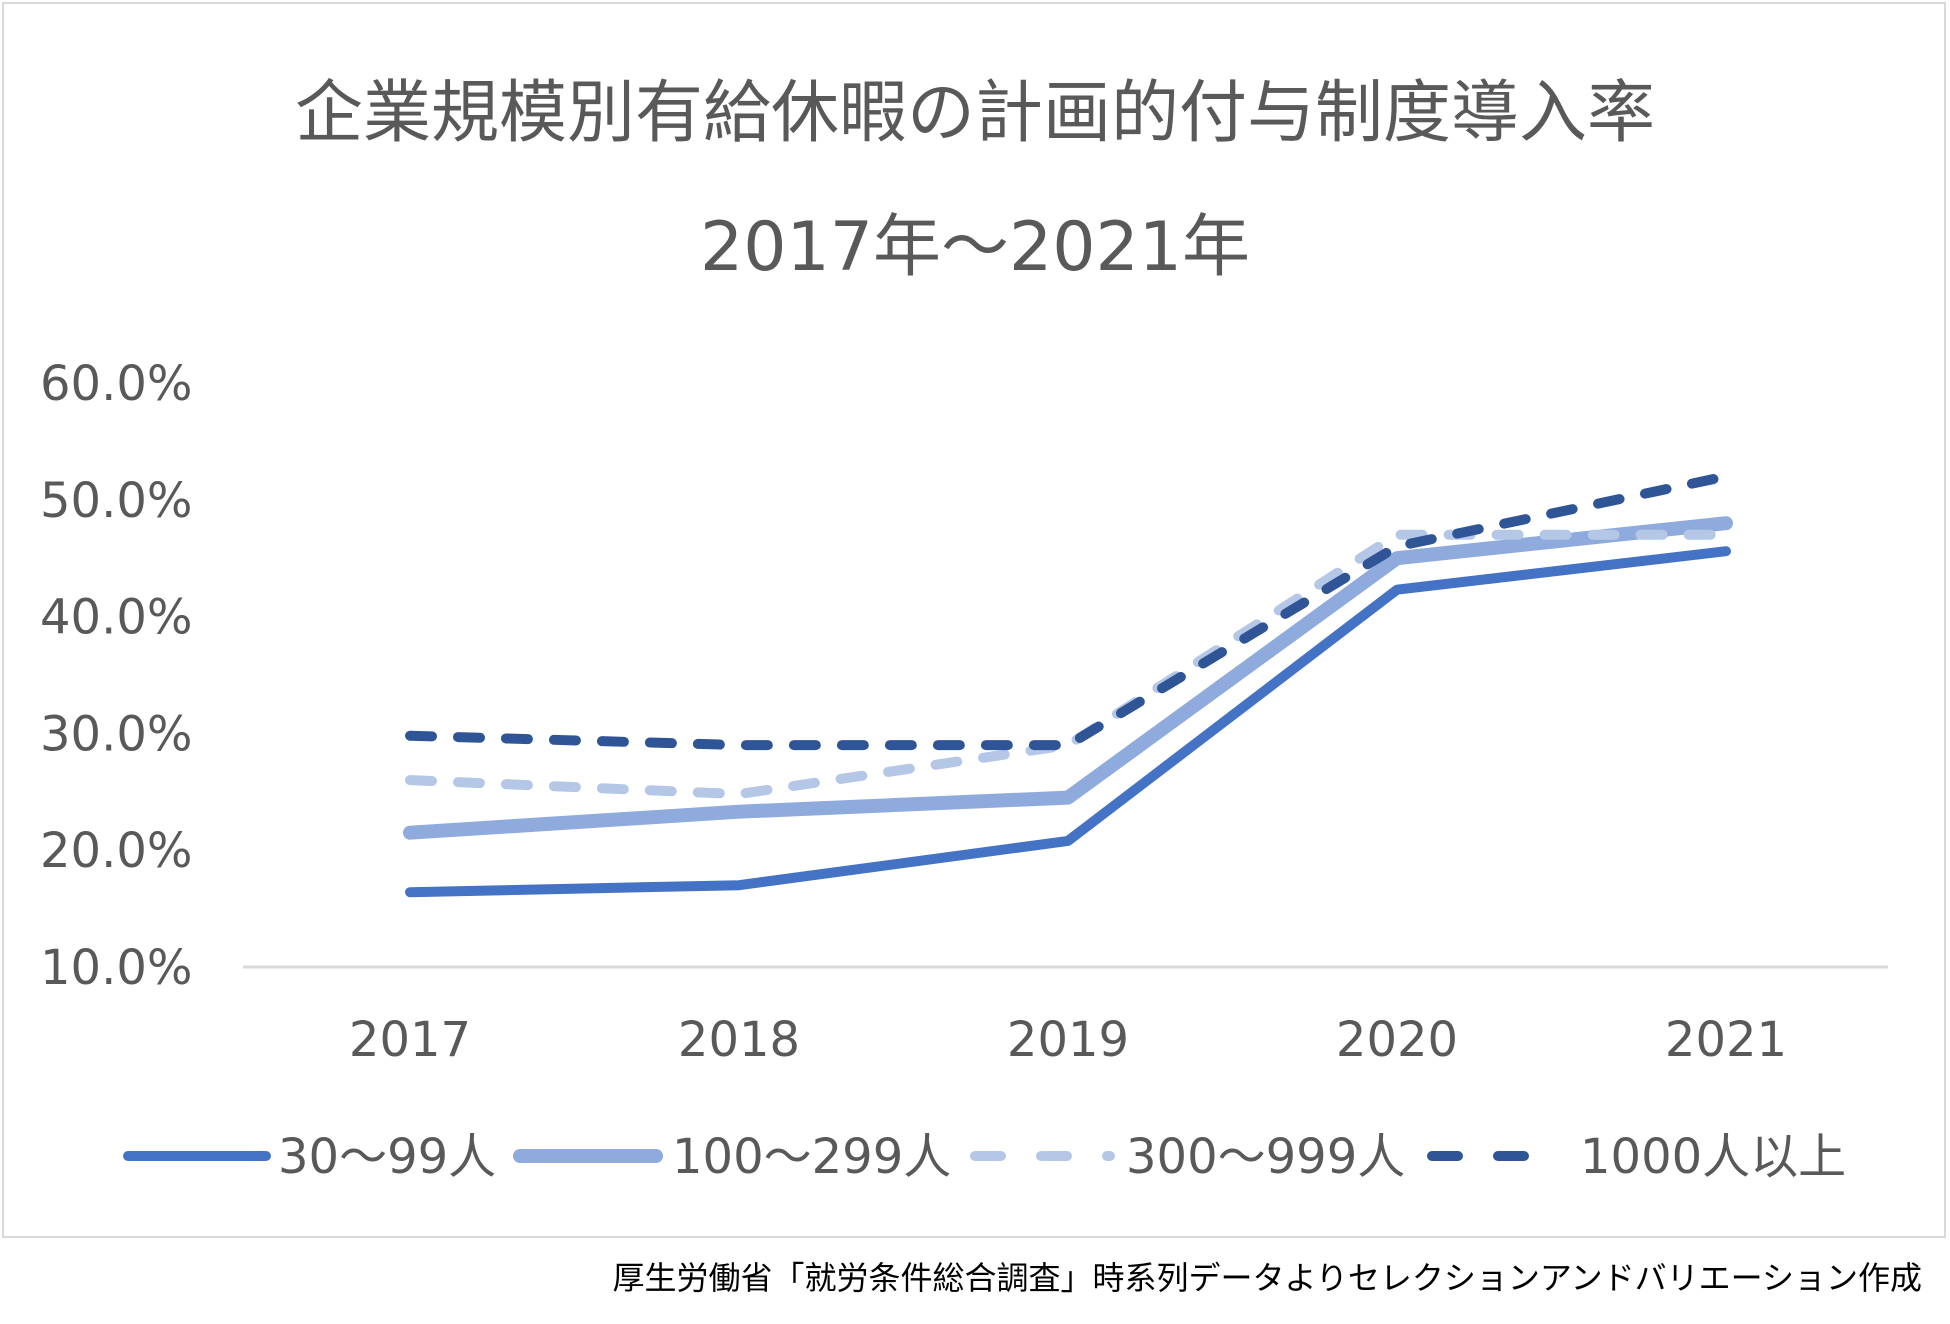 This screenshot has height=1324, width=1950. Describe the element at coordinates (1713, 1157) in the screenshot. I see `legend-label-4: 1000人以上` at that location.